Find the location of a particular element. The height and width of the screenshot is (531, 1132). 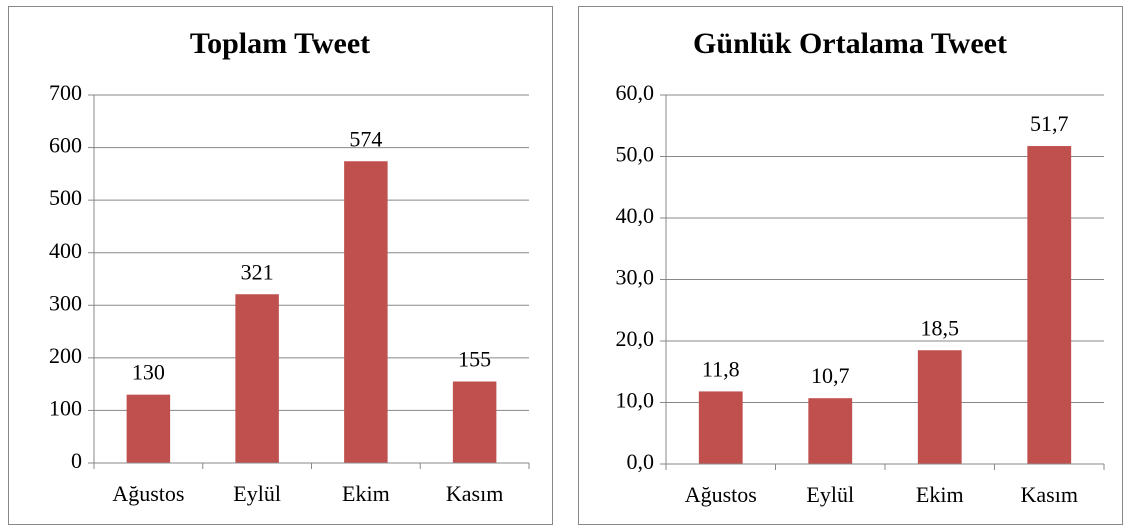

y-tick-label: 300 is located at coordinates (65, 302).